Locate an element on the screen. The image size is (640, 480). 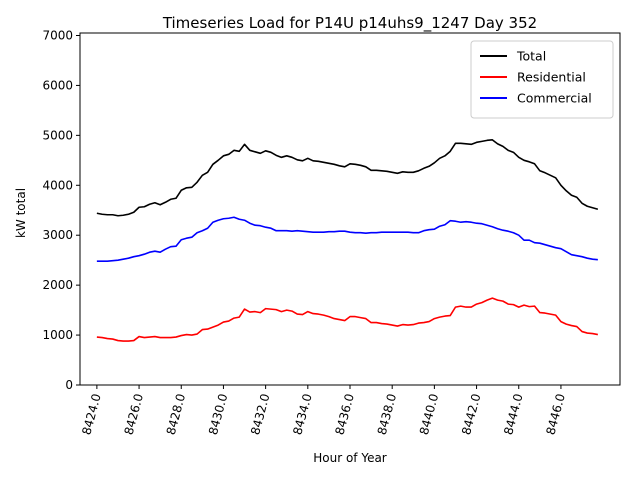
x-axis-label: Hour of Year is located at coordinates (350, 458).